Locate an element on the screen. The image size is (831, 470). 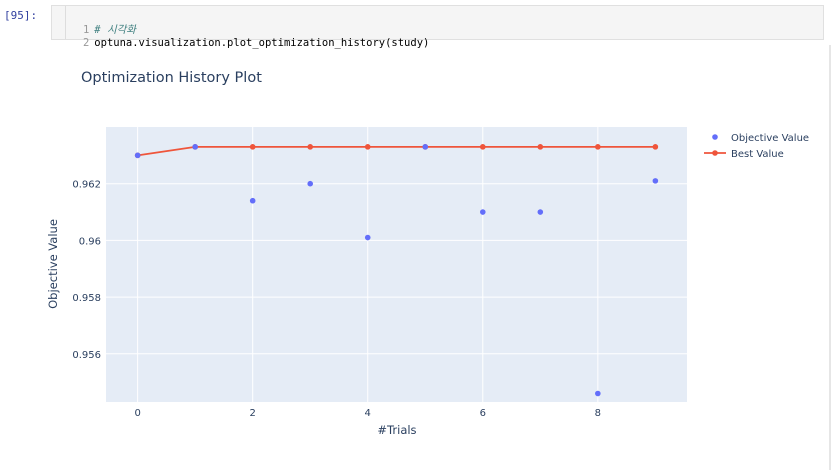
legend: Objective Value Best Value is located at coordinates (756, 146).